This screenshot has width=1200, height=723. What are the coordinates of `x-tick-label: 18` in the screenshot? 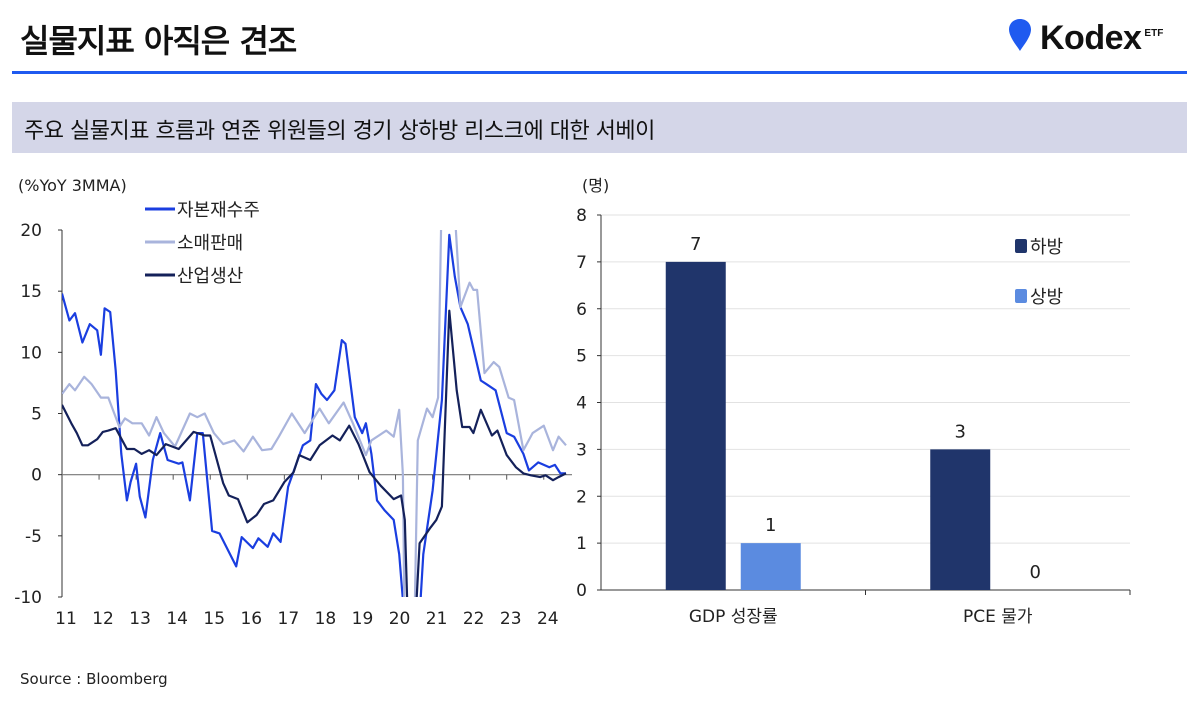 It's located at (326, 619).